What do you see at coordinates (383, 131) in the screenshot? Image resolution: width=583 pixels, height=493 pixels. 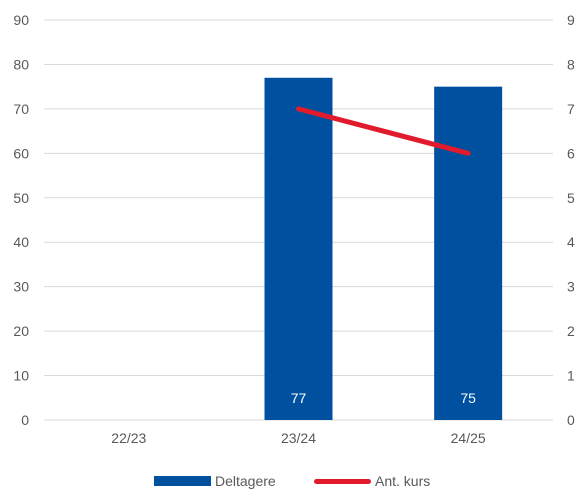 I see `line-series` at bounding box center [383, 131].